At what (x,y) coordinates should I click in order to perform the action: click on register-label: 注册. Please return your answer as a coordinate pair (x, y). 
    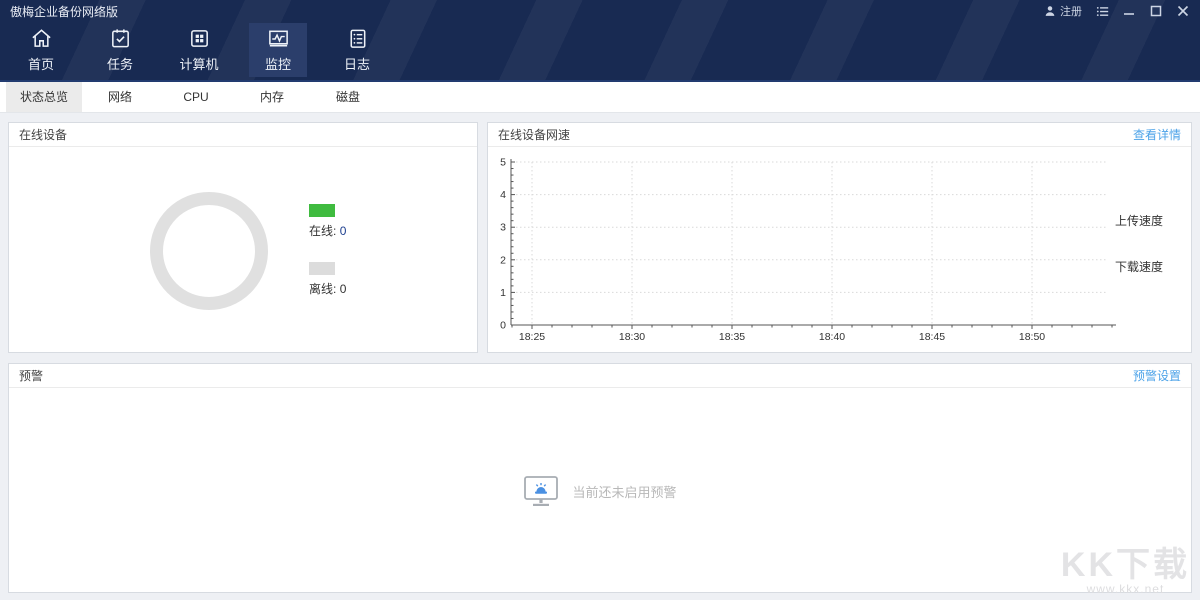
    Looking at the image, I should click on (1071, 12).